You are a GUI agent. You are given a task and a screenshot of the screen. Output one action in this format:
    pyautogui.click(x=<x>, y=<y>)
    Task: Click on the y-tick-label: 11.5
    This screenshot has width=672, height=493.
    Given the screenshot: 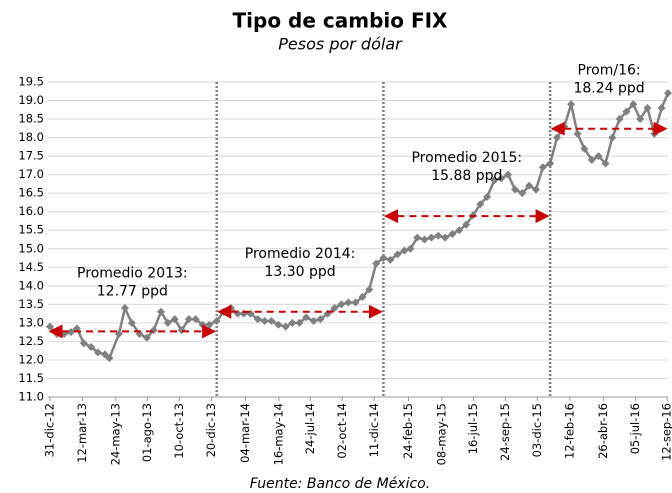 What is the action you would take?
    pyautogui.click(x=31, y=378)
    